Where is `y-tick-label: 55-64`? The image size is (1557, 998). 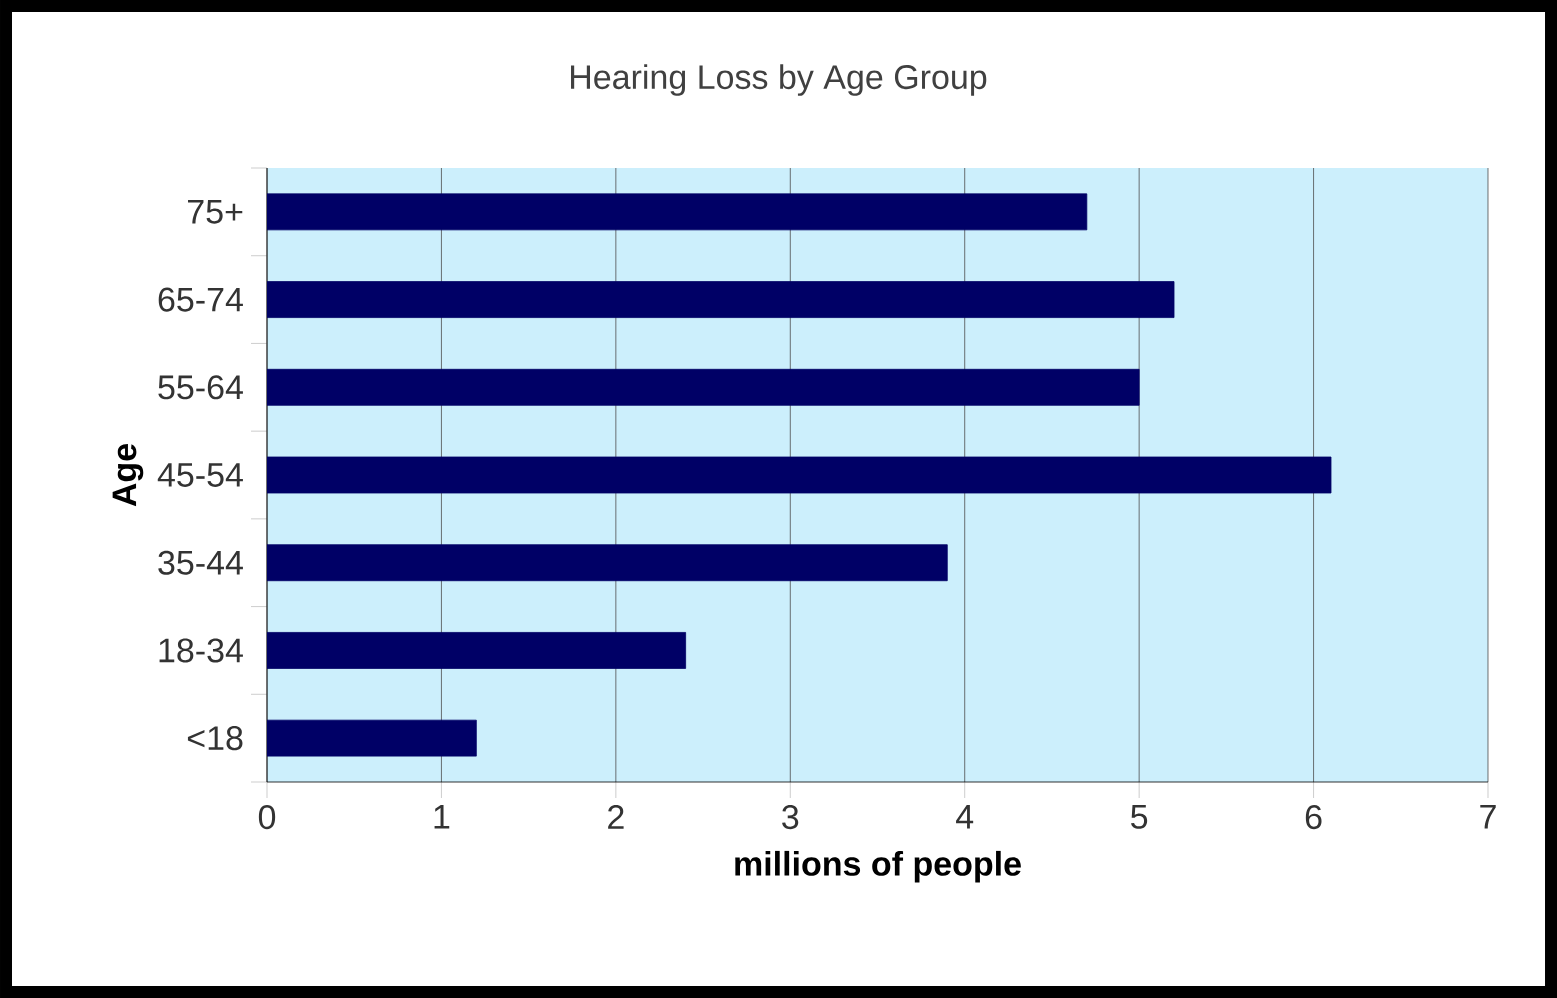 y-tick-label: 55-64 is located at coordinates (200, 387).